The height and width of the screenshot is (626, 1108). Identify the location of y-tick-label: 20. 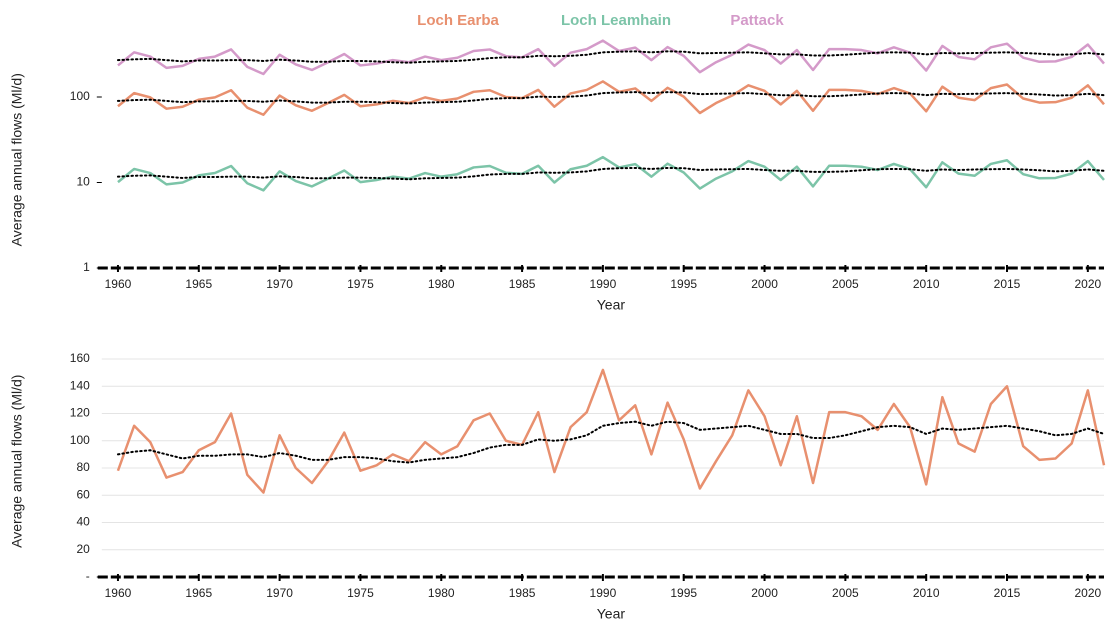
(83, 549).